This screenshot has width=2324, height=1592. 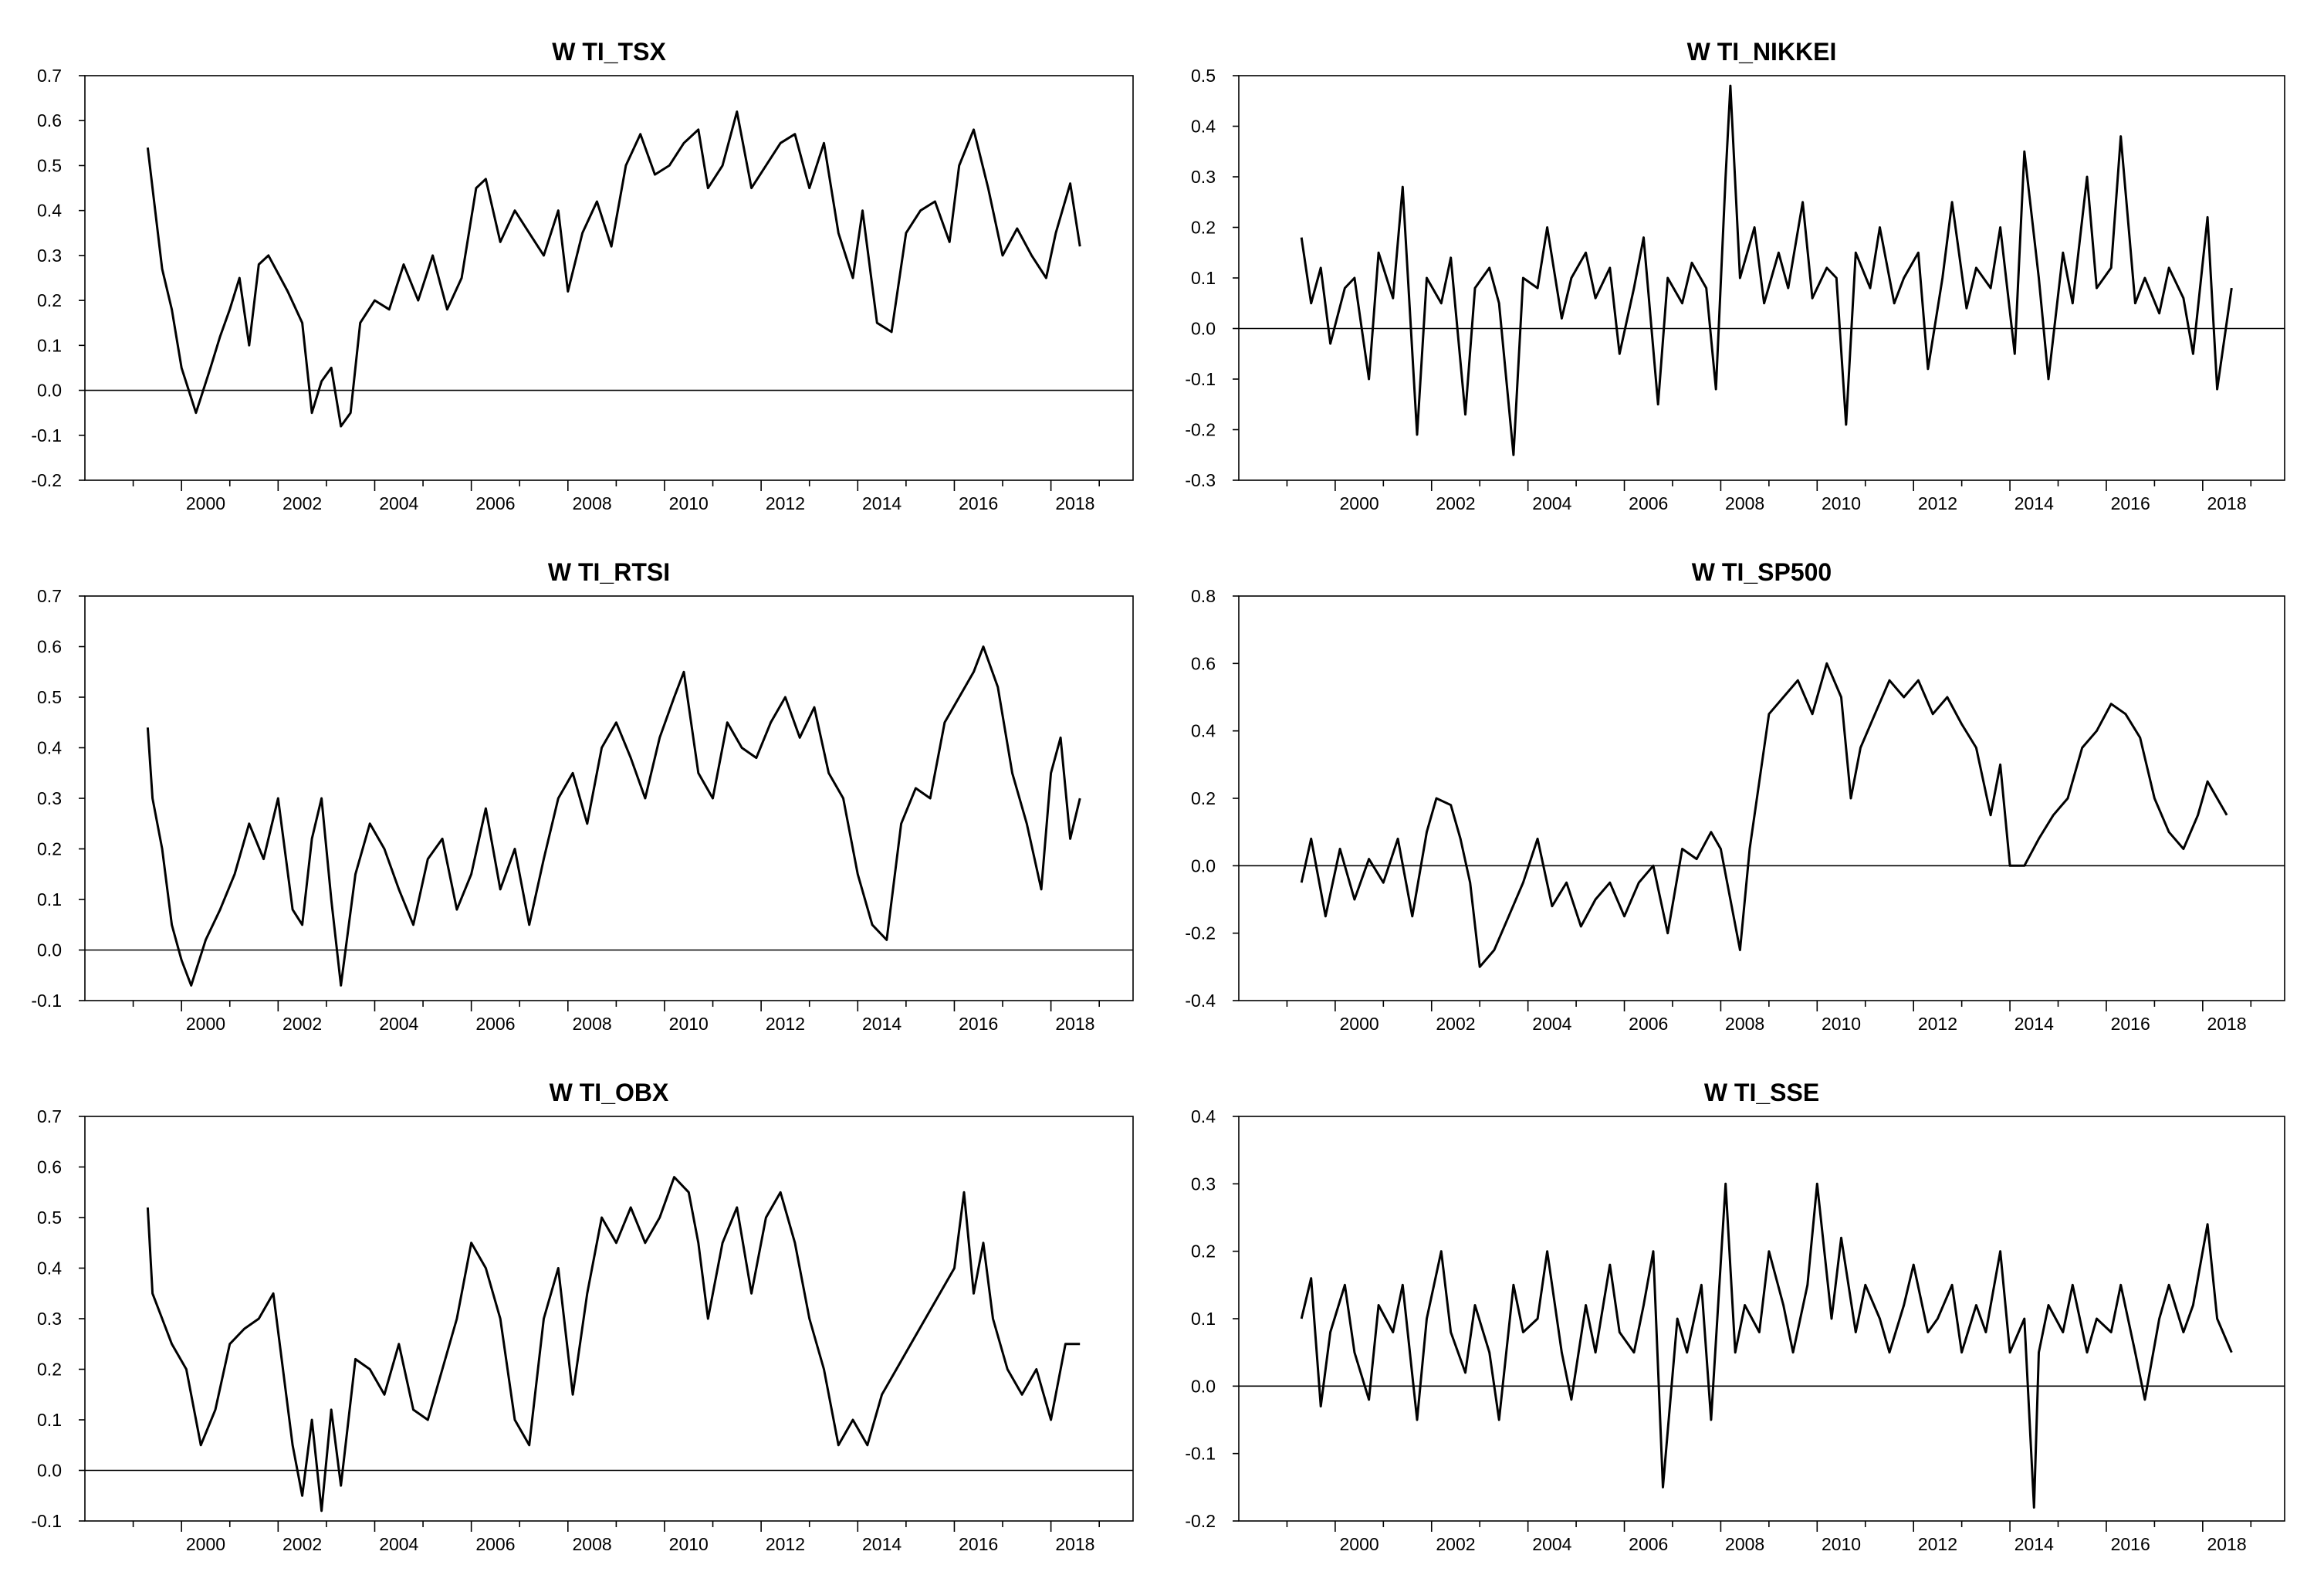 What do you see at coordinates (1200, 1001) in the screenshot?
I see `y-tick-label: -0.4` at bounding box center [1200, 1001].